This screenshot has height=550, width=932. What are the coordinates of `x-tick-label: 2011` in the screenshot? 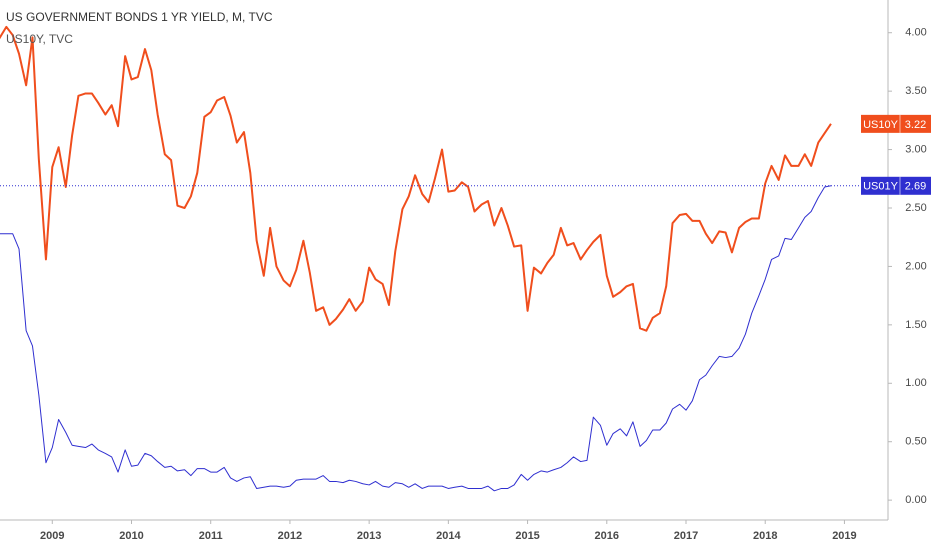 It's located at (211, 536).